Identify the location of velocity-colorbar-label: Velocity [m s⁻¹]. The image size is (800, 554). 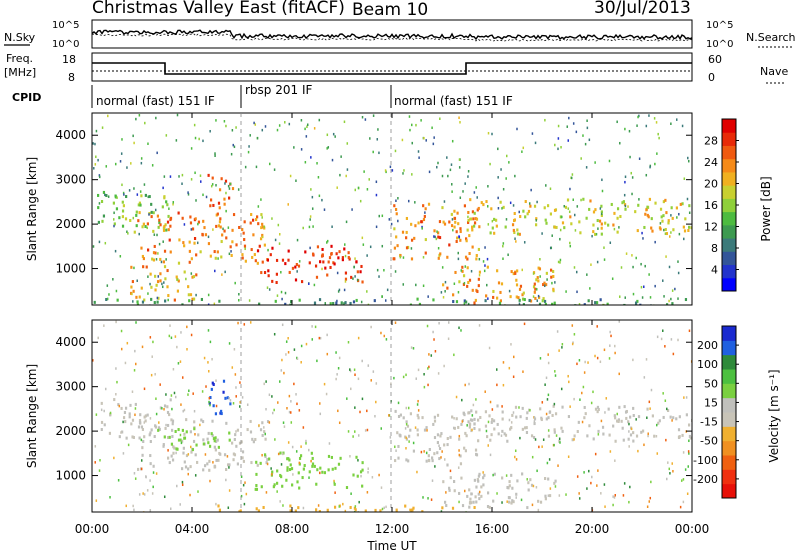
(774, 415).